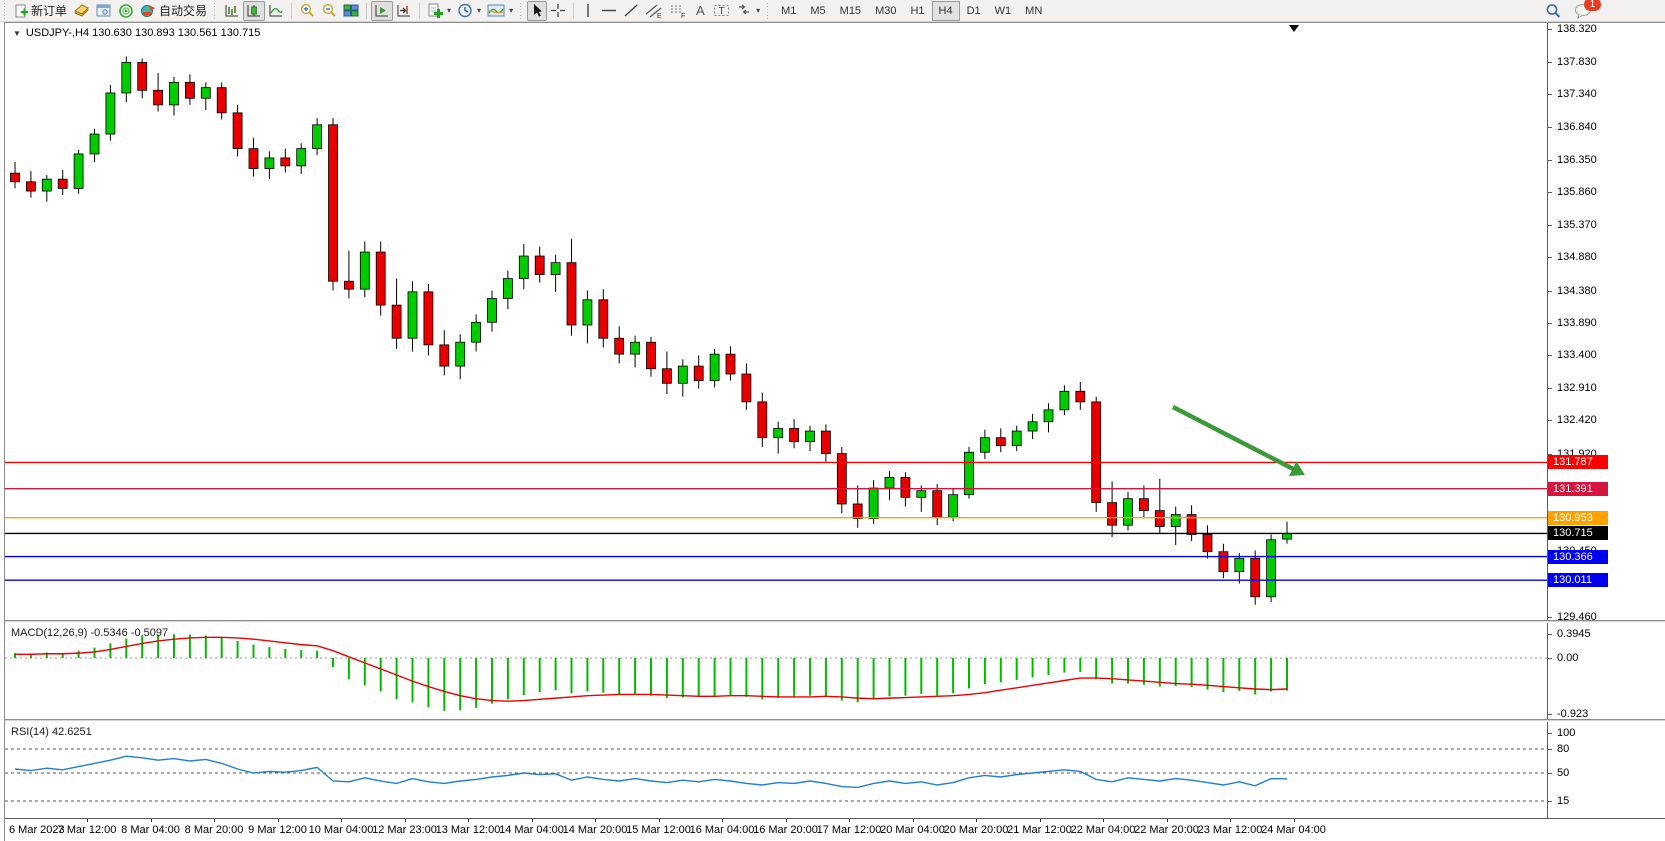  Describe the element at coordinates (835, 720) in the screenshot. I see `rsi-pane-separator` at that location.